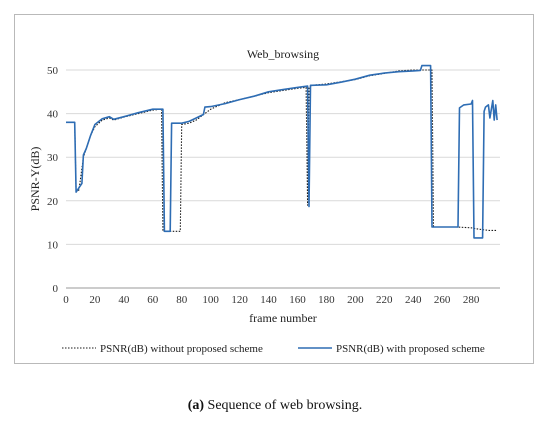 The width and height of the screenshot is (550, 430). What do you see at coordinates (53, 245) in the screenshot?
I see `y-tick-label: 10` at bounding box center [53, 245].